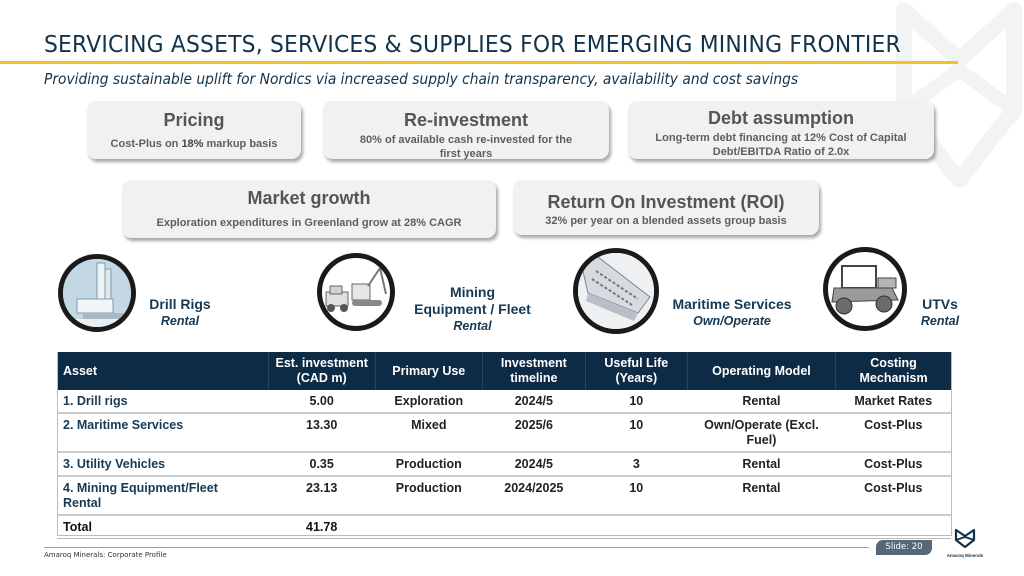  Describe the element at coordinates (965, 555) in the screenshot. I see `logo-text: Amaroq Minerals` at that location.